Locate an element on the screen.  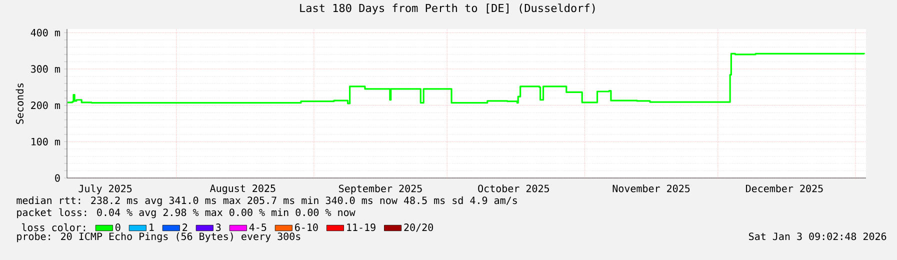
x-tick-label: December 2025 is located at coordinates (784, 188).